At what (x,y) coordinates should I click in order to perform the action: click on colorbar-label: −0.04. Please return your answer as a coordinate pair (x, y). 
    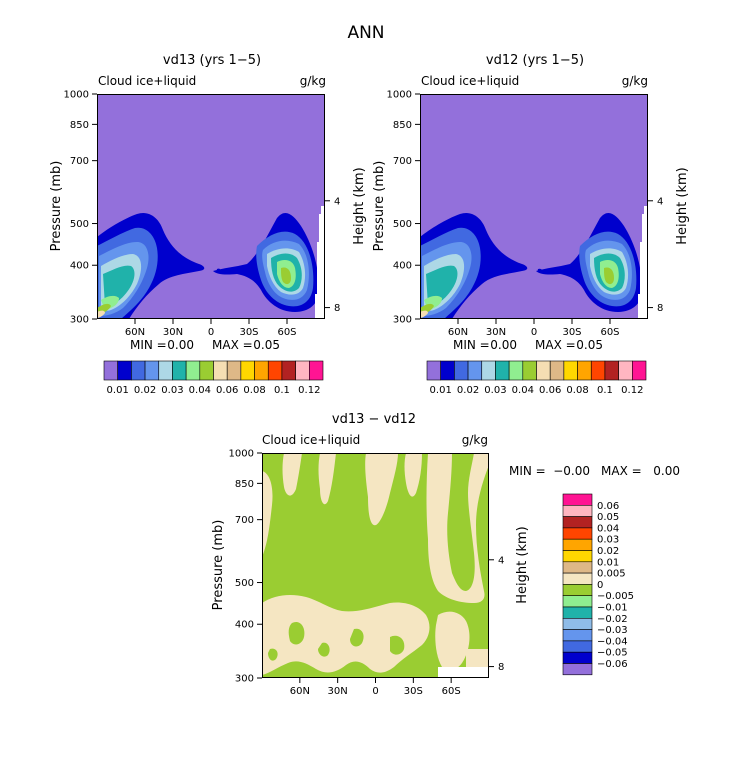
    Looking at the image, I should click on (612, 641).